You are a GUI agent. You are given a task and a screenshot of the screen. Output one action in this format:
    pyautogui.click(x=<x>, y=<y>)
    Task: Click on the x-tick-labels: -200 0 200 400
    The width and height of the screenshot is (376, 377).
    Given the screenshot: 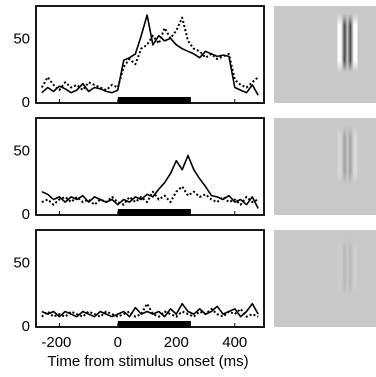 What is the action you would take?
    pyautogui.click(x=144, y=342)
    